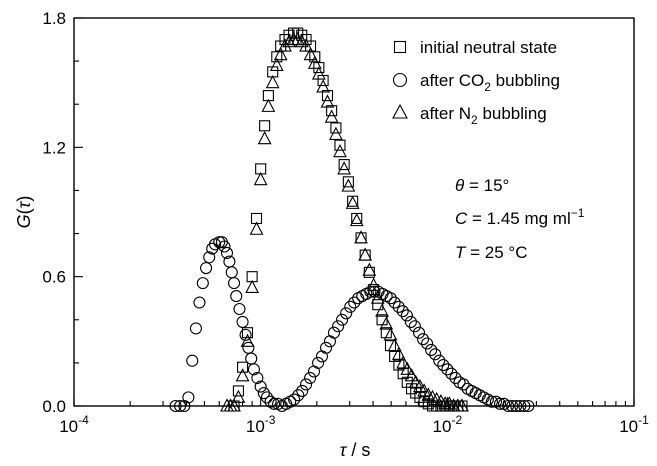 This screenshot has height=466, width=657. What do you see at coordinates (578, 213) in the screenshot?
I see `annotation-concentration-sup: −1` at bounding box center [578, 213].